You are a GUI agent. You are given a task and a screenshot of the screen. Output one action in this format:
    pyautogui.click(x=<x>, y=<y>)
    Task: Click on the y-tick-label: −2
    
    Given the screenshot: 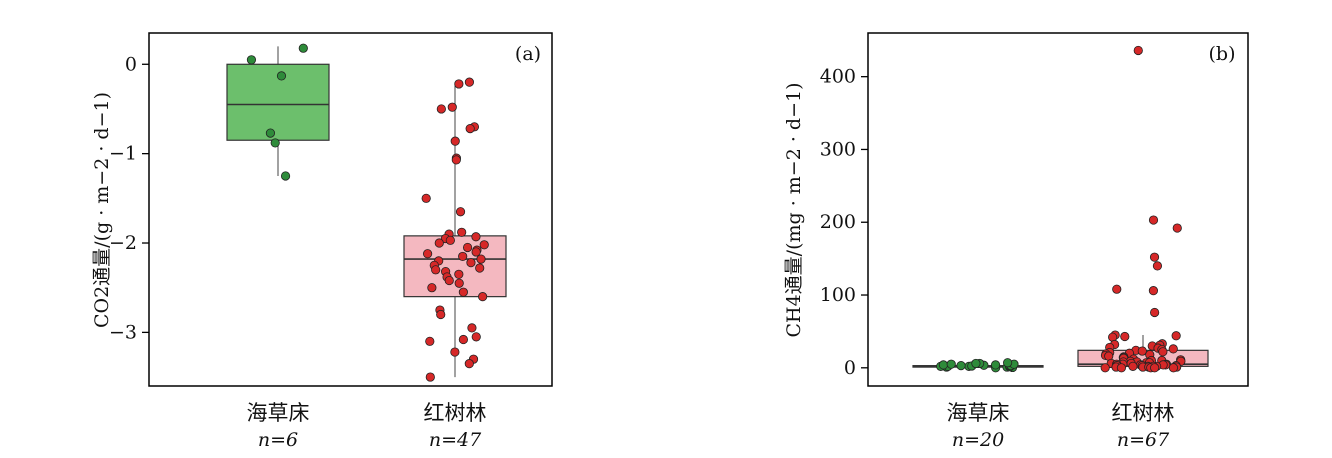 What is the action you would take?
    pyautogui.click(x=123, y=243)
    